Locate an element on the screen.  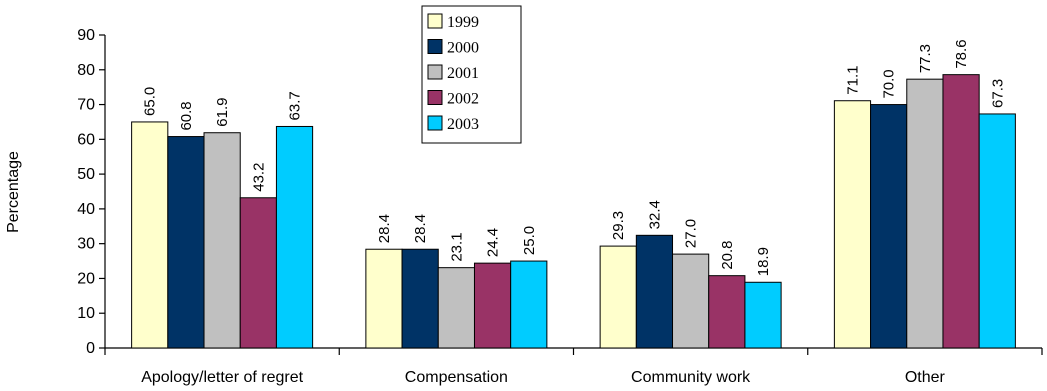
legend-swatch-2001 is located at coordinates (435, 72).